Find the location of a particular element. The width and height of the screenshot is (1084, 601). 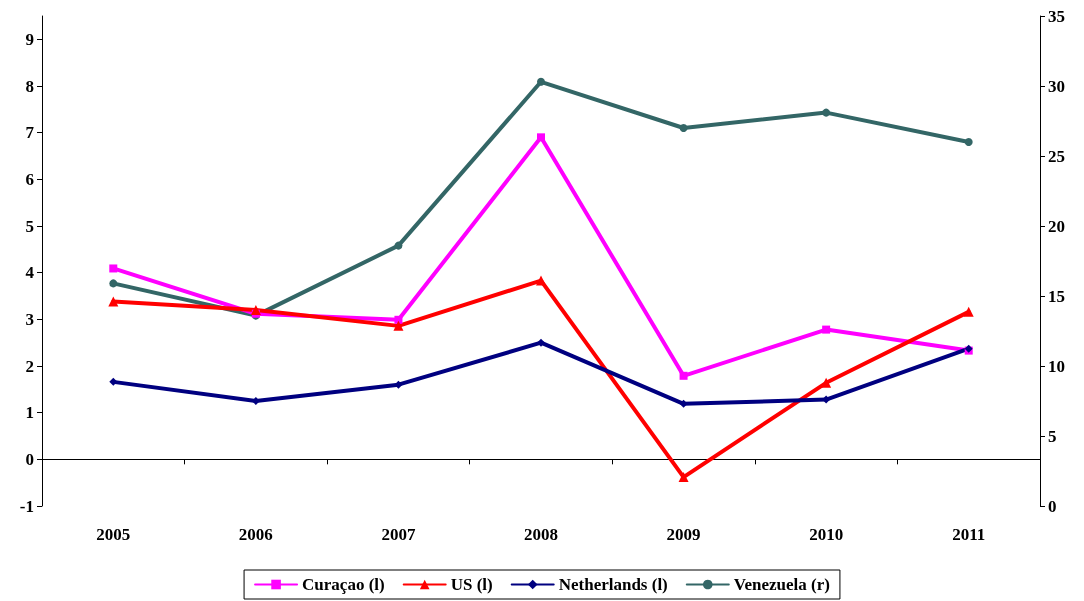

y2-tick-label: 30 is located at coordinates (1056, 86).